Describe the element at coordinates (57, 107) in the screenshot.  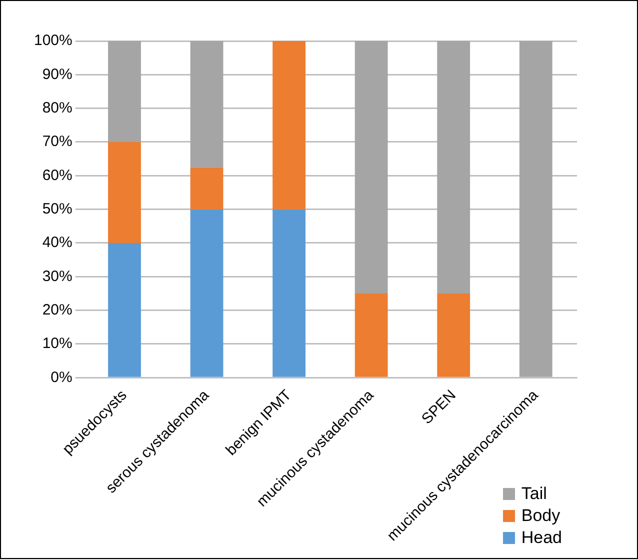
I see `y-tick-label: 80%` at that location.